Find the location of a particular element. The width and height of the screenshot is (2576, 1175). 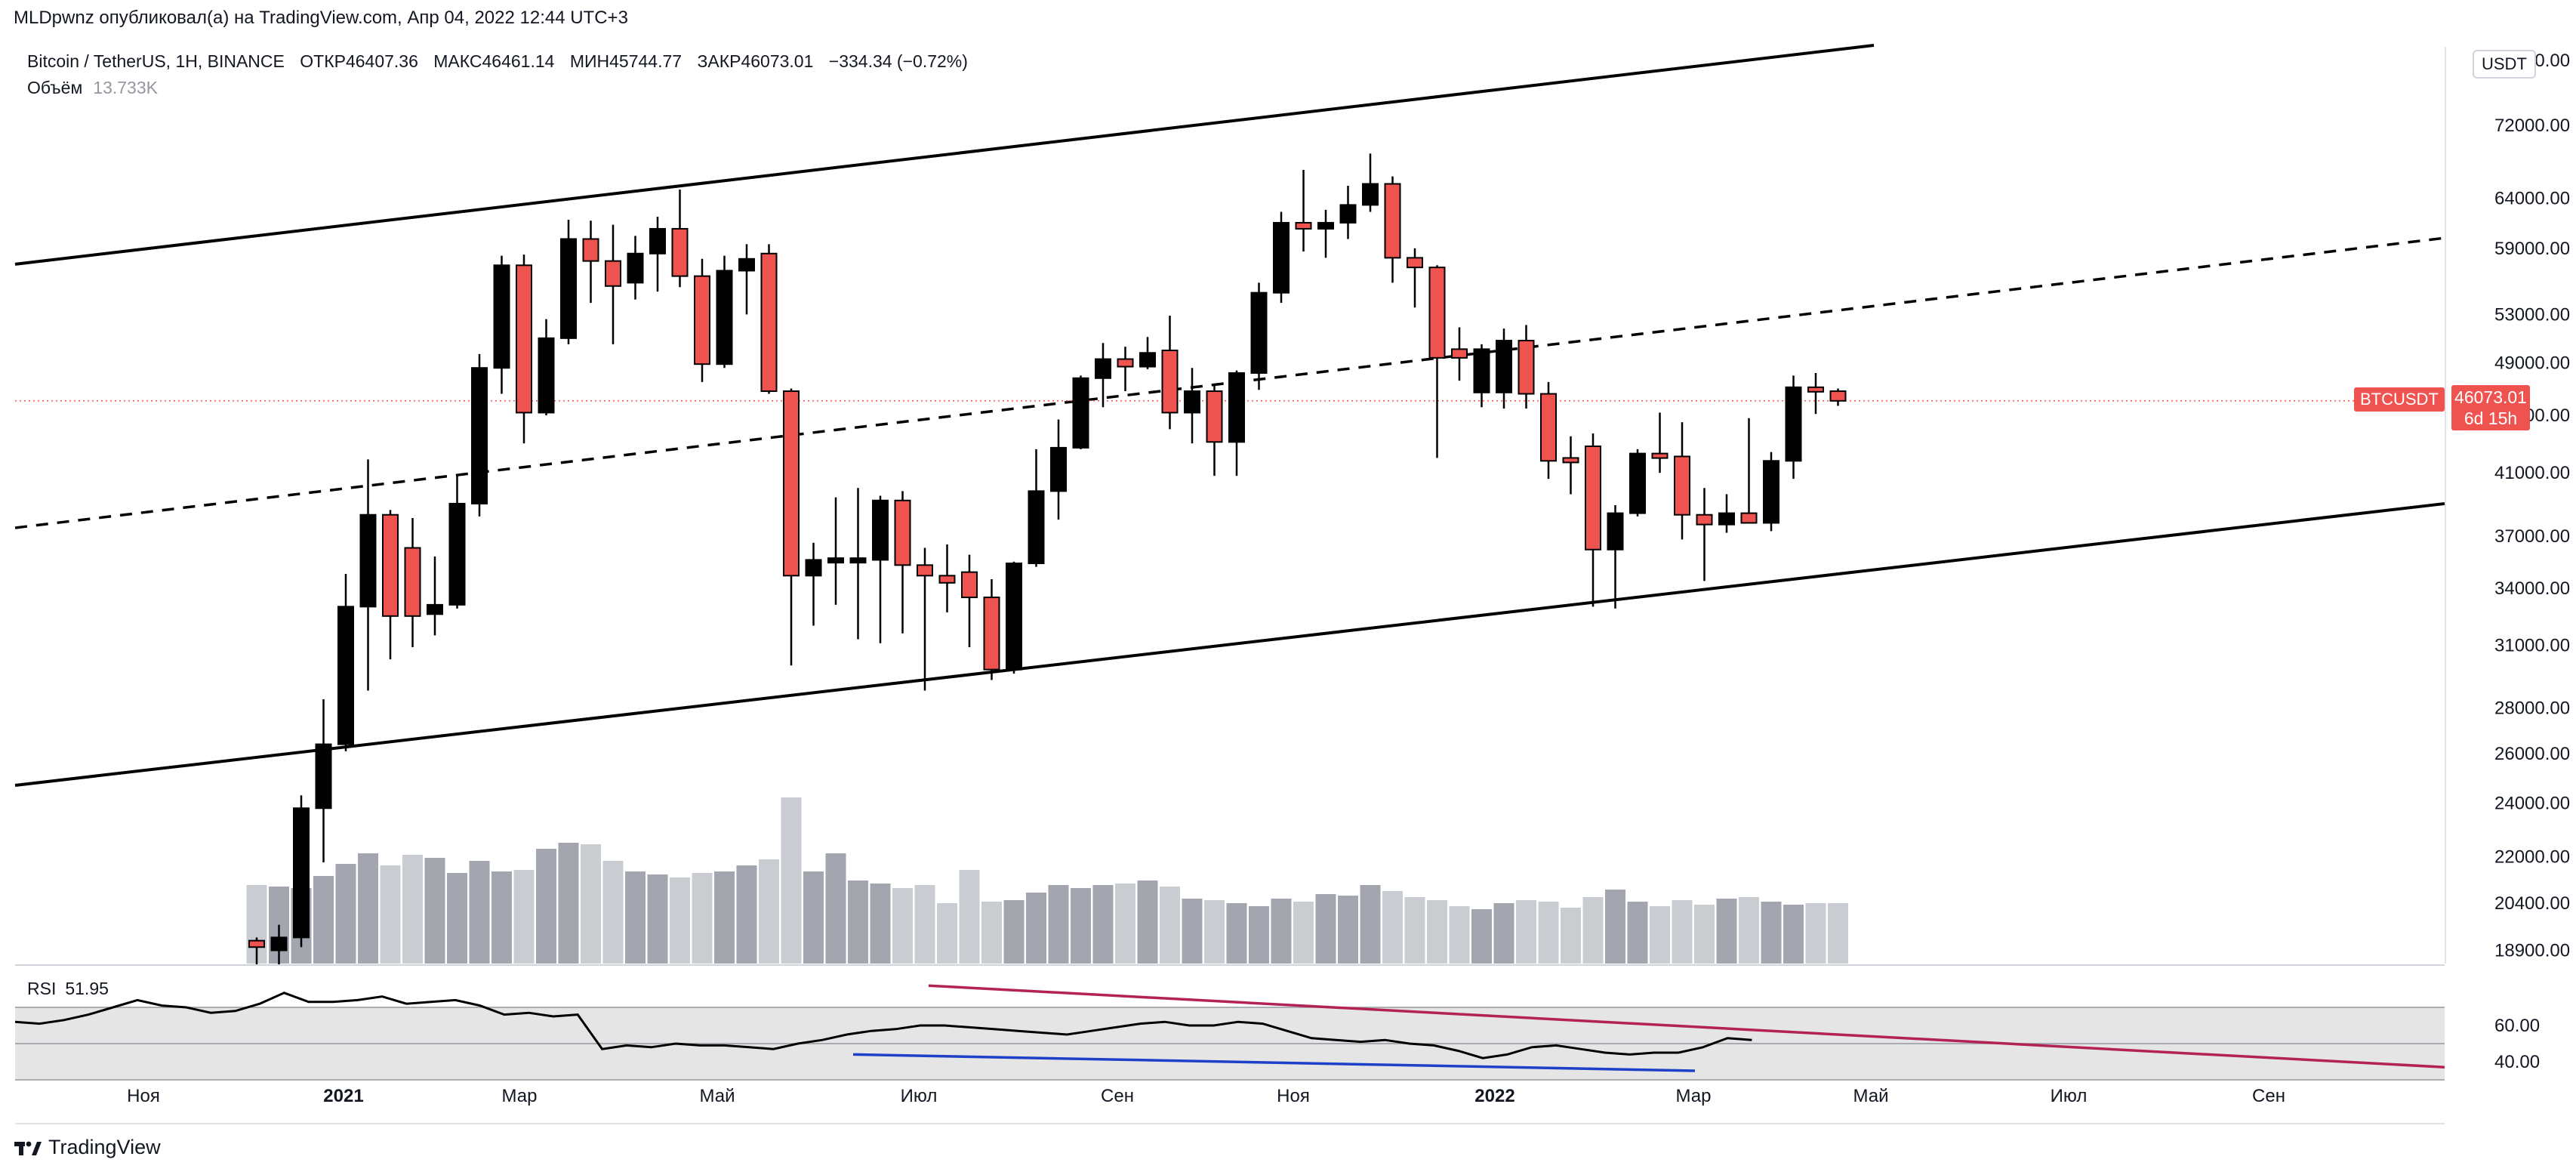

price-tick-label: 31000.00 is located at coordinates (2532, 645).